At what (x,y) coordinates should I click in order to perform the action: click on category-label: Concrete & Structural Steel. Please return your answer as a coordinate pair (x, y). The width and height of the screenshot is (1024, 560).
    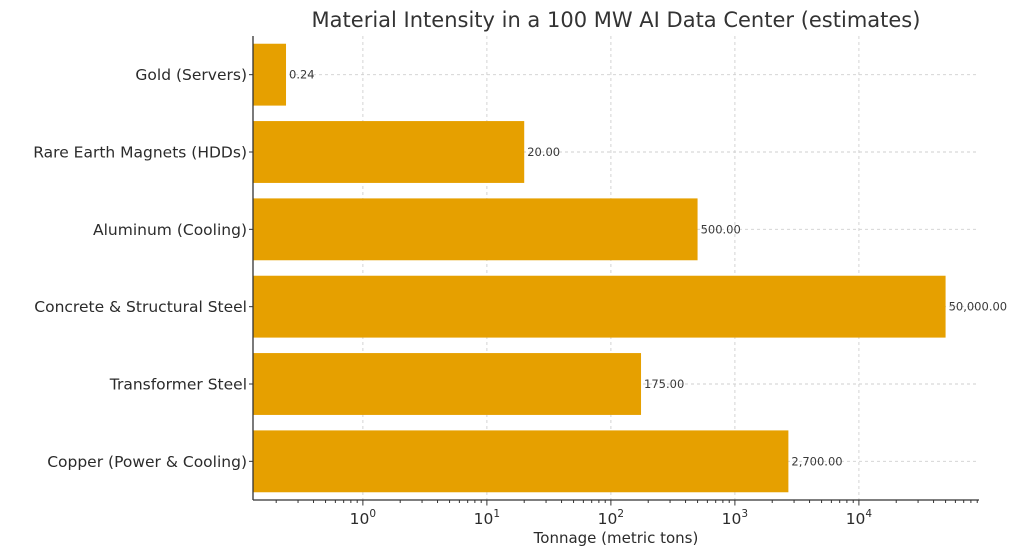
    Looking at the image, I should click on (140, 307).